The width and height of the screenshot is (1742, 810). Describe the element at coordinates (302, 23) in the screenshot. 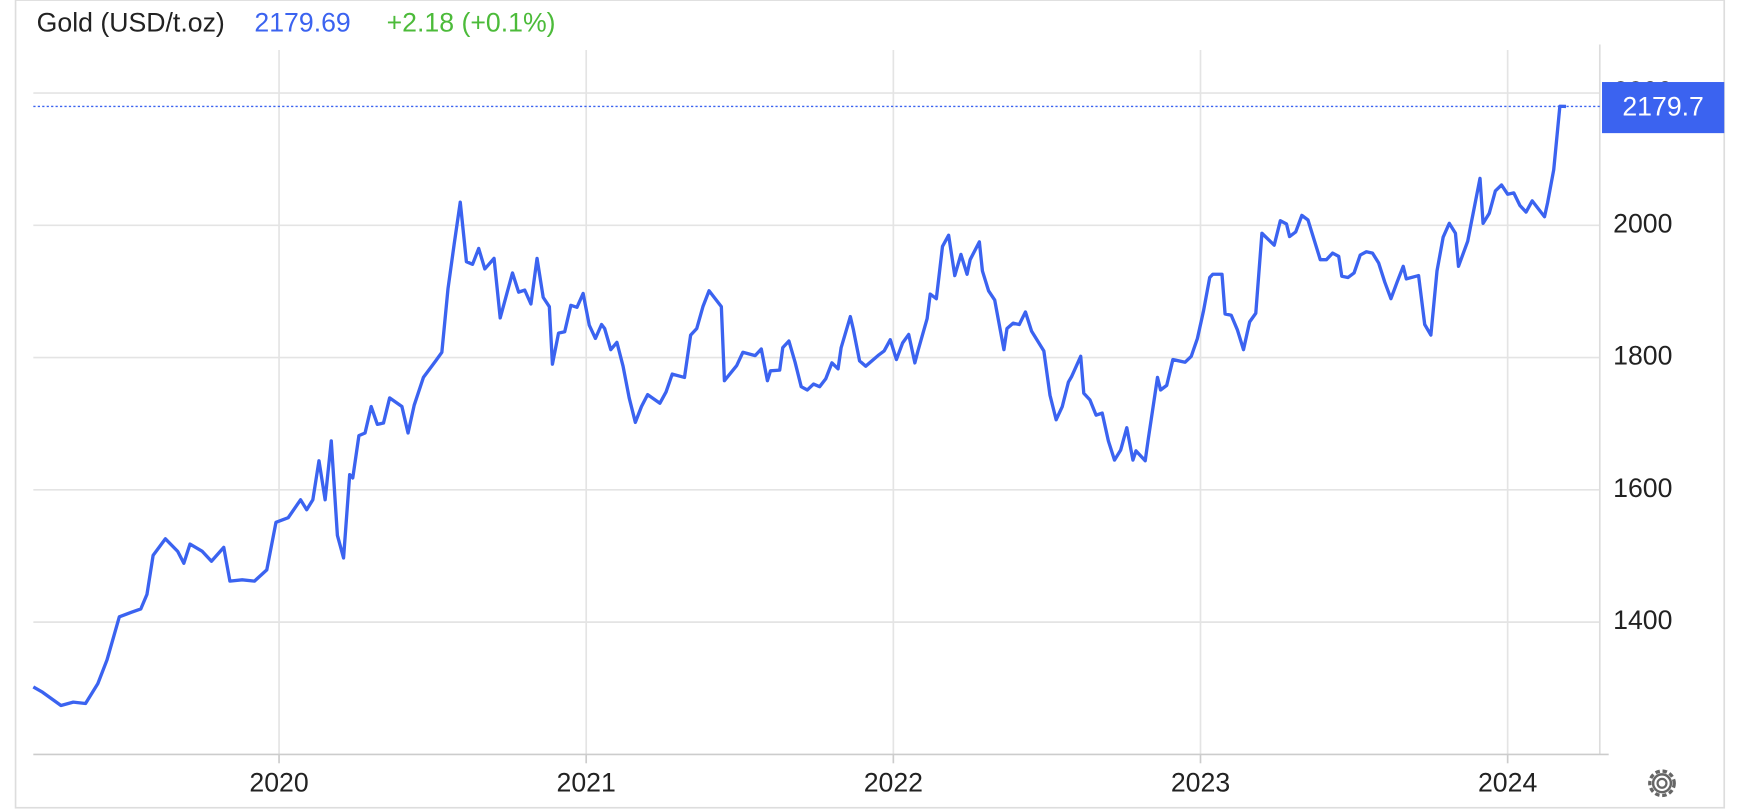

I see `price: 2179.69` at that location.